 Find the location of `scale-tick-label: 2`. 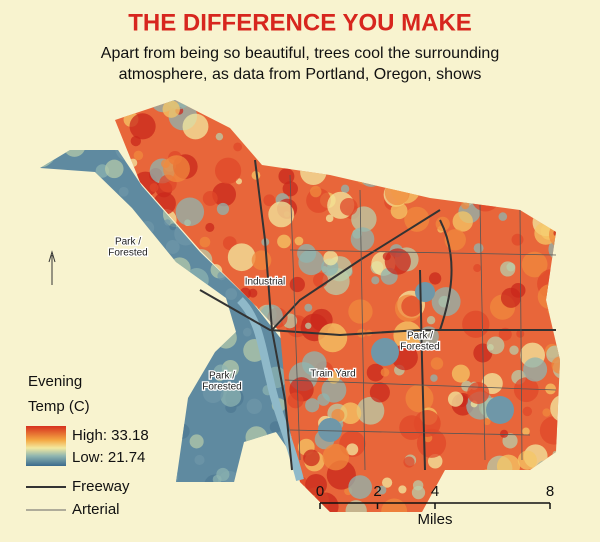

scale-tick-label: 2 is located at coordinates (377, 491).